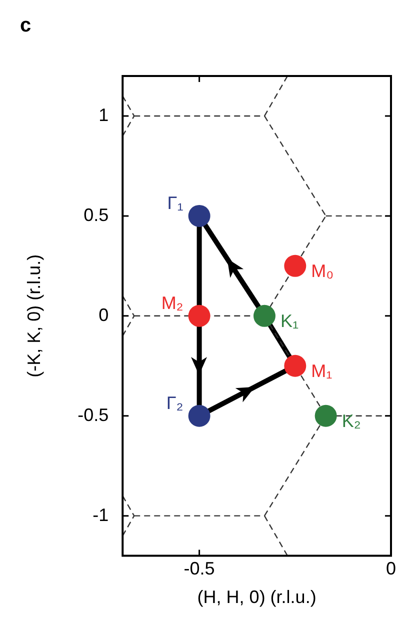  I want to click on x-axis-title: (H, H, 0) (r.l.u.), so click(256, 597).